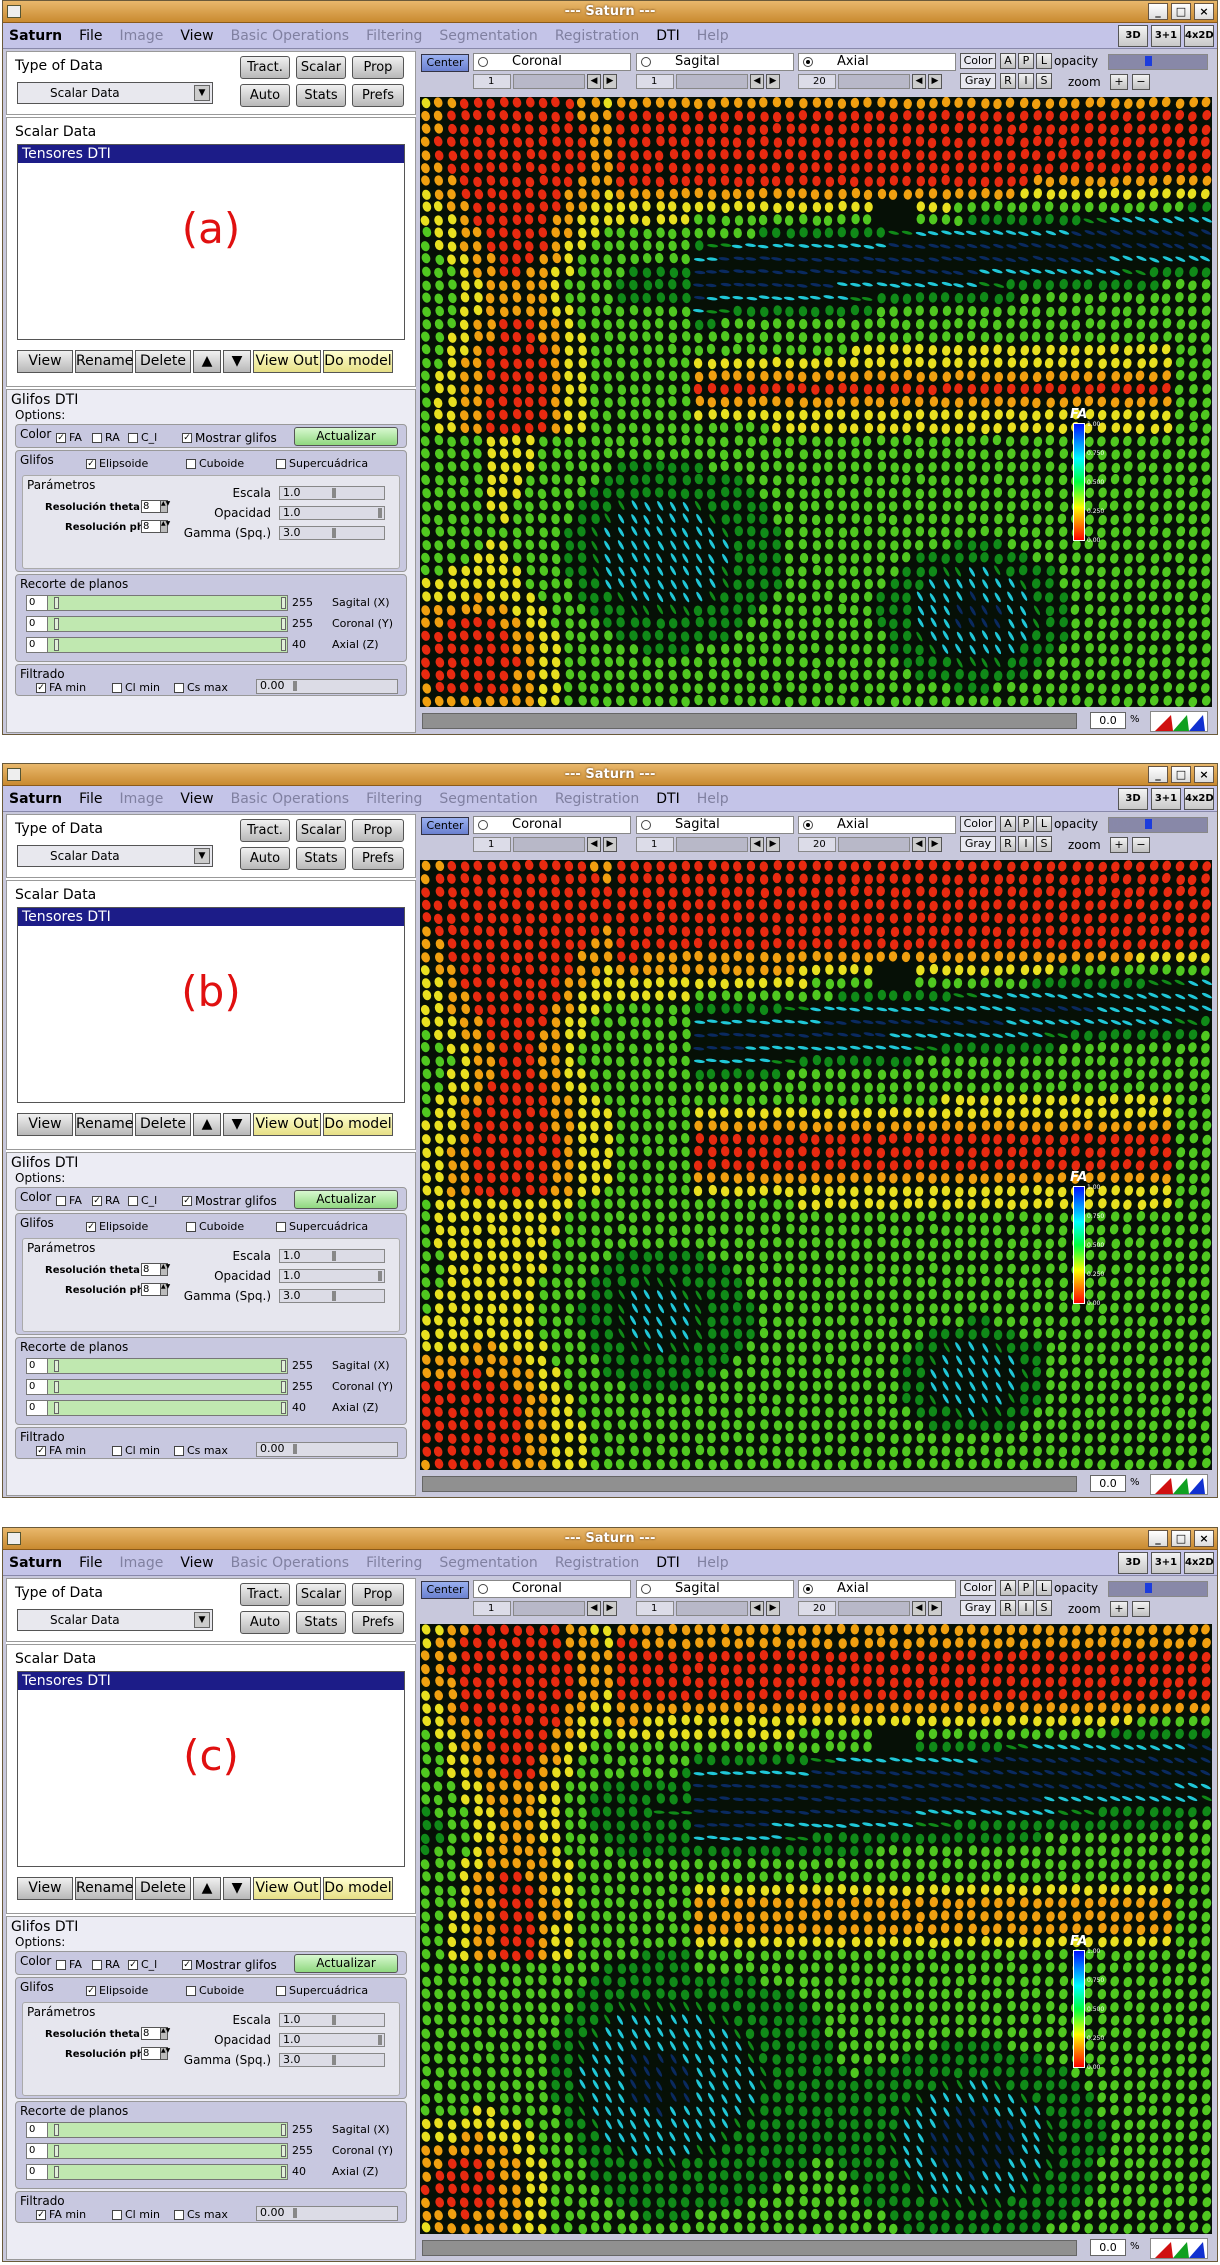  I want to click on fa-min-checkbox: ✓ FA min, so click(61, 1450).